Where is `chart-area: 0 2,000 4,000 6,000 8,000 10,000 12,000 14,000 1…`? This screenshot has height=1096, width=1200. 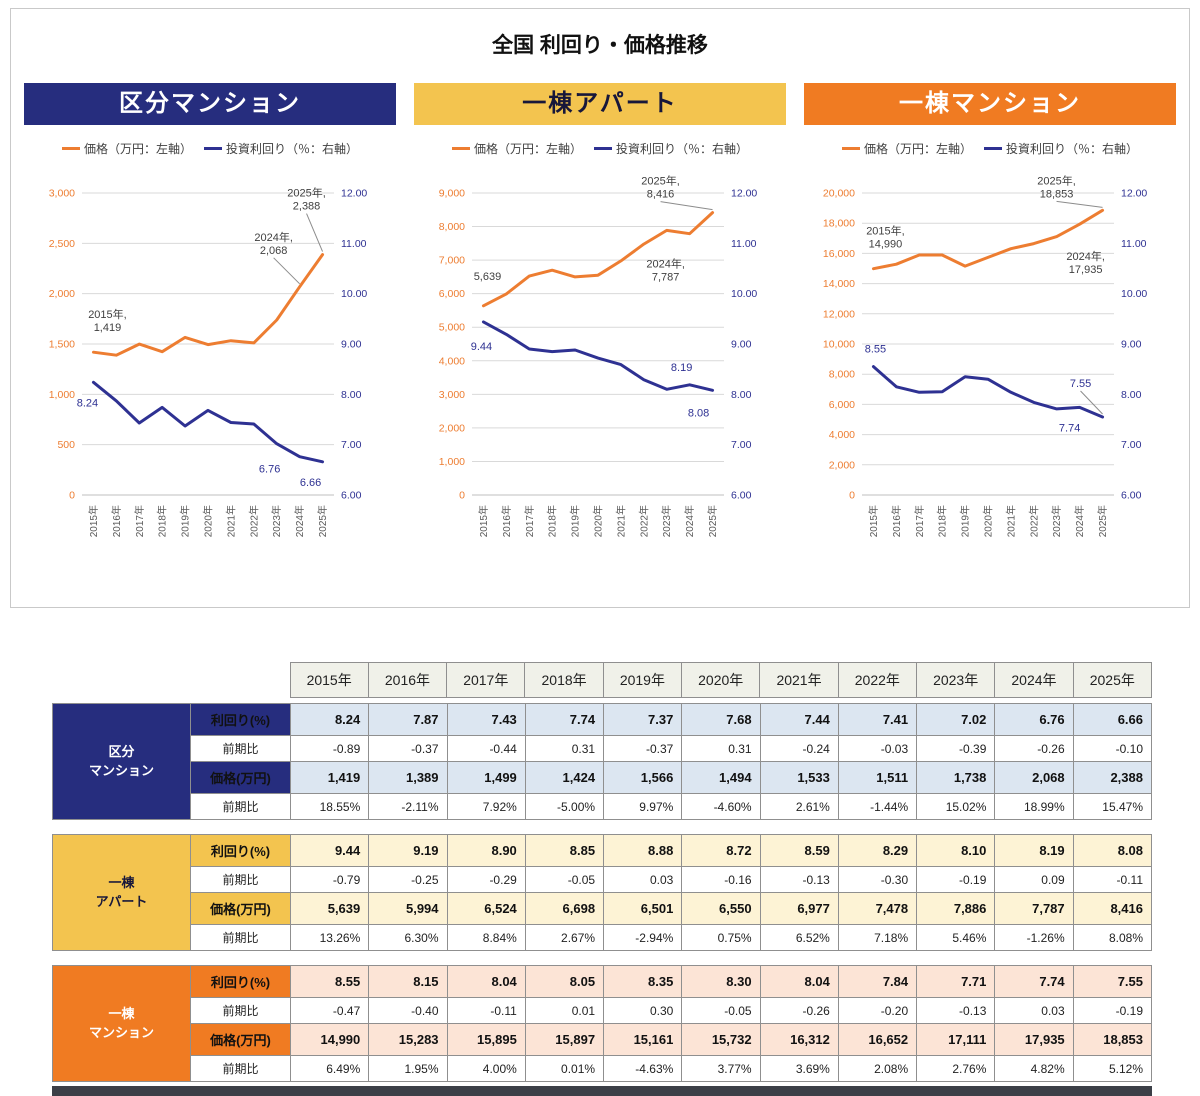
chart-area: 0 2,000 4,000 6,000 8,000 10,000 12,000 14,000 1… is located at coordinates (990, 363).